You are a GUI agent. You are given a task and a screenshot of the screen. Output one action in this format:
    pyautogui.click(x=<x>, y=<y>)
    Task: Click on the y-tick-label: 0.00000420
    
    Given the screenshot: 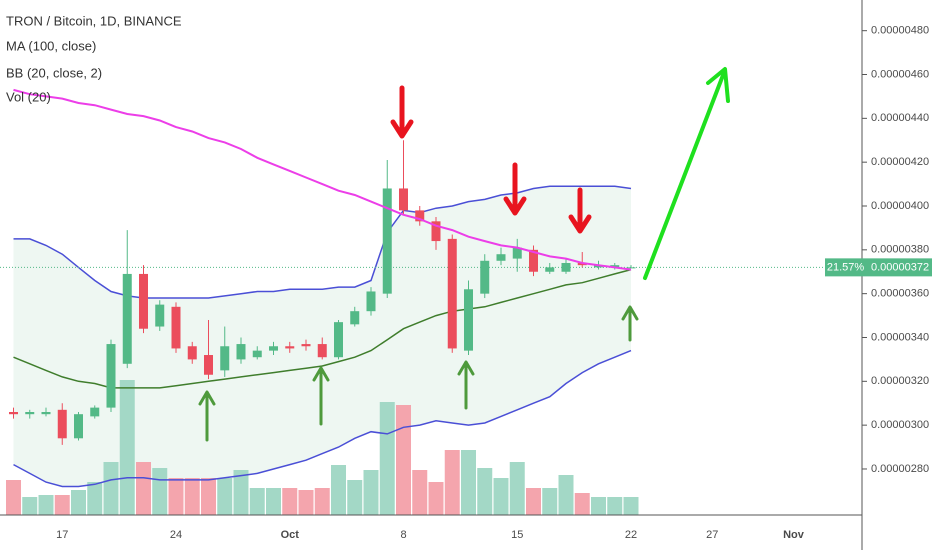 What is the action you would take?
    pyautogui.click(x=900, y=162)
    